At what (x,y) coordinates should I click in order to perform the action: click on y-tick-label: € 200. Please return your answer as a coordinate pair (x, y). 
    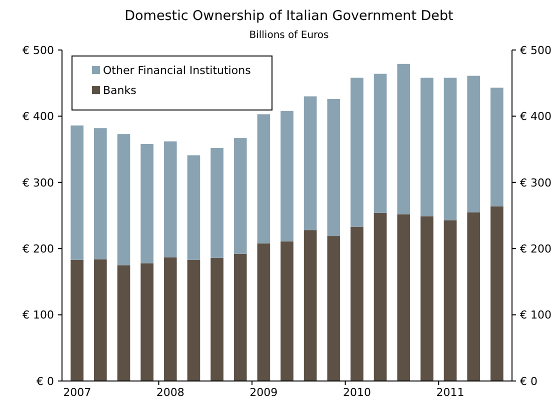
    Looking at the image, I should click on (38, 249).